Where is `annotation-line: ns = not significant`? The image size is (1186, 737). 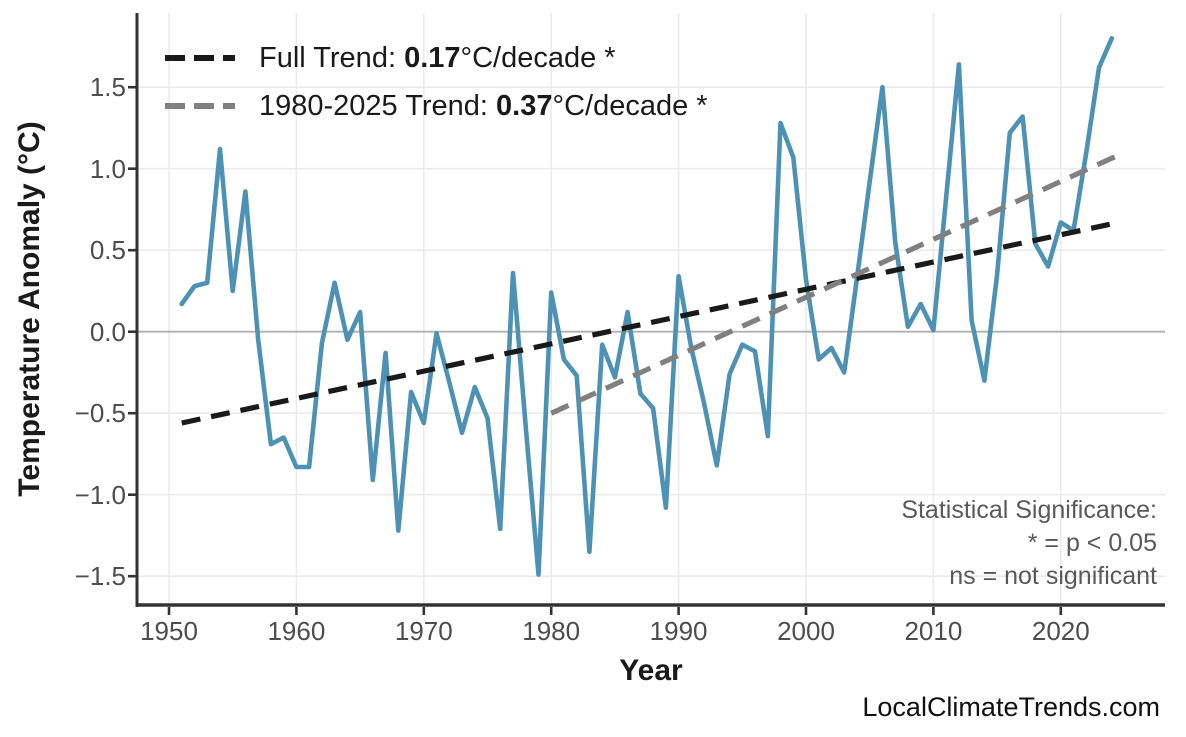
annotation-line: ns = not significant is located at coordinates (1053, 576).